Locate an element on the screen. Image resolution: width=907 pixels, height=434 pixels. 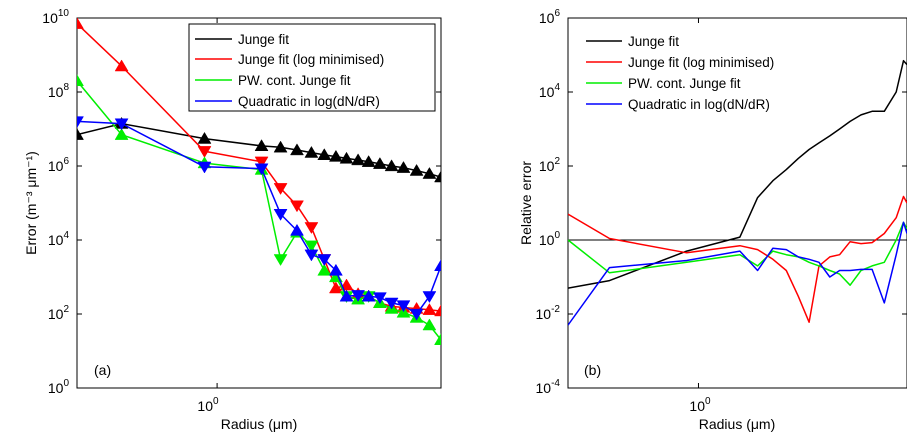
y-axis-label-a: Error (m⁻³ μm⁻¹) is located at coordinates (31, 203).